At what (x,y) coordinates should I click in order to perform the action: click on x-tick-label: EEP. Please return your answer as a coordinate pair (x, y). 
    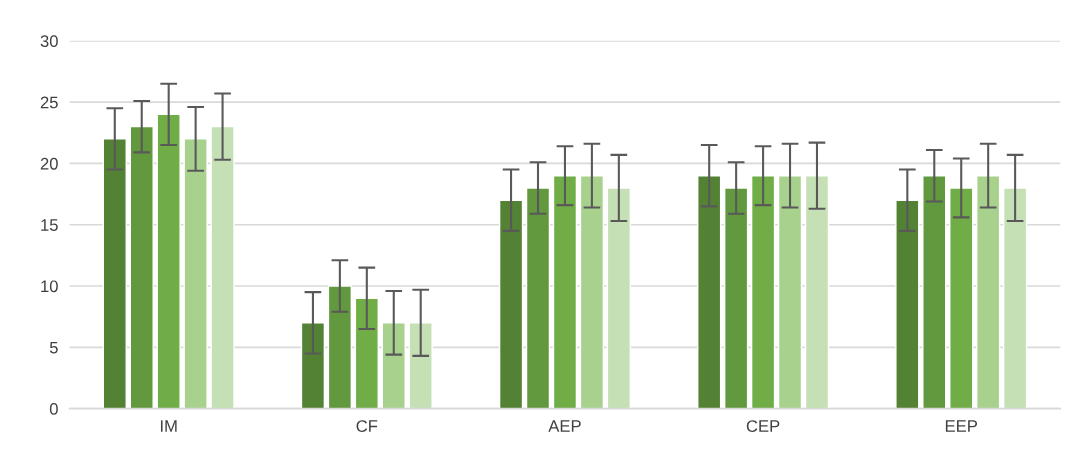
    Looking at the image, I should click on (961, 426).